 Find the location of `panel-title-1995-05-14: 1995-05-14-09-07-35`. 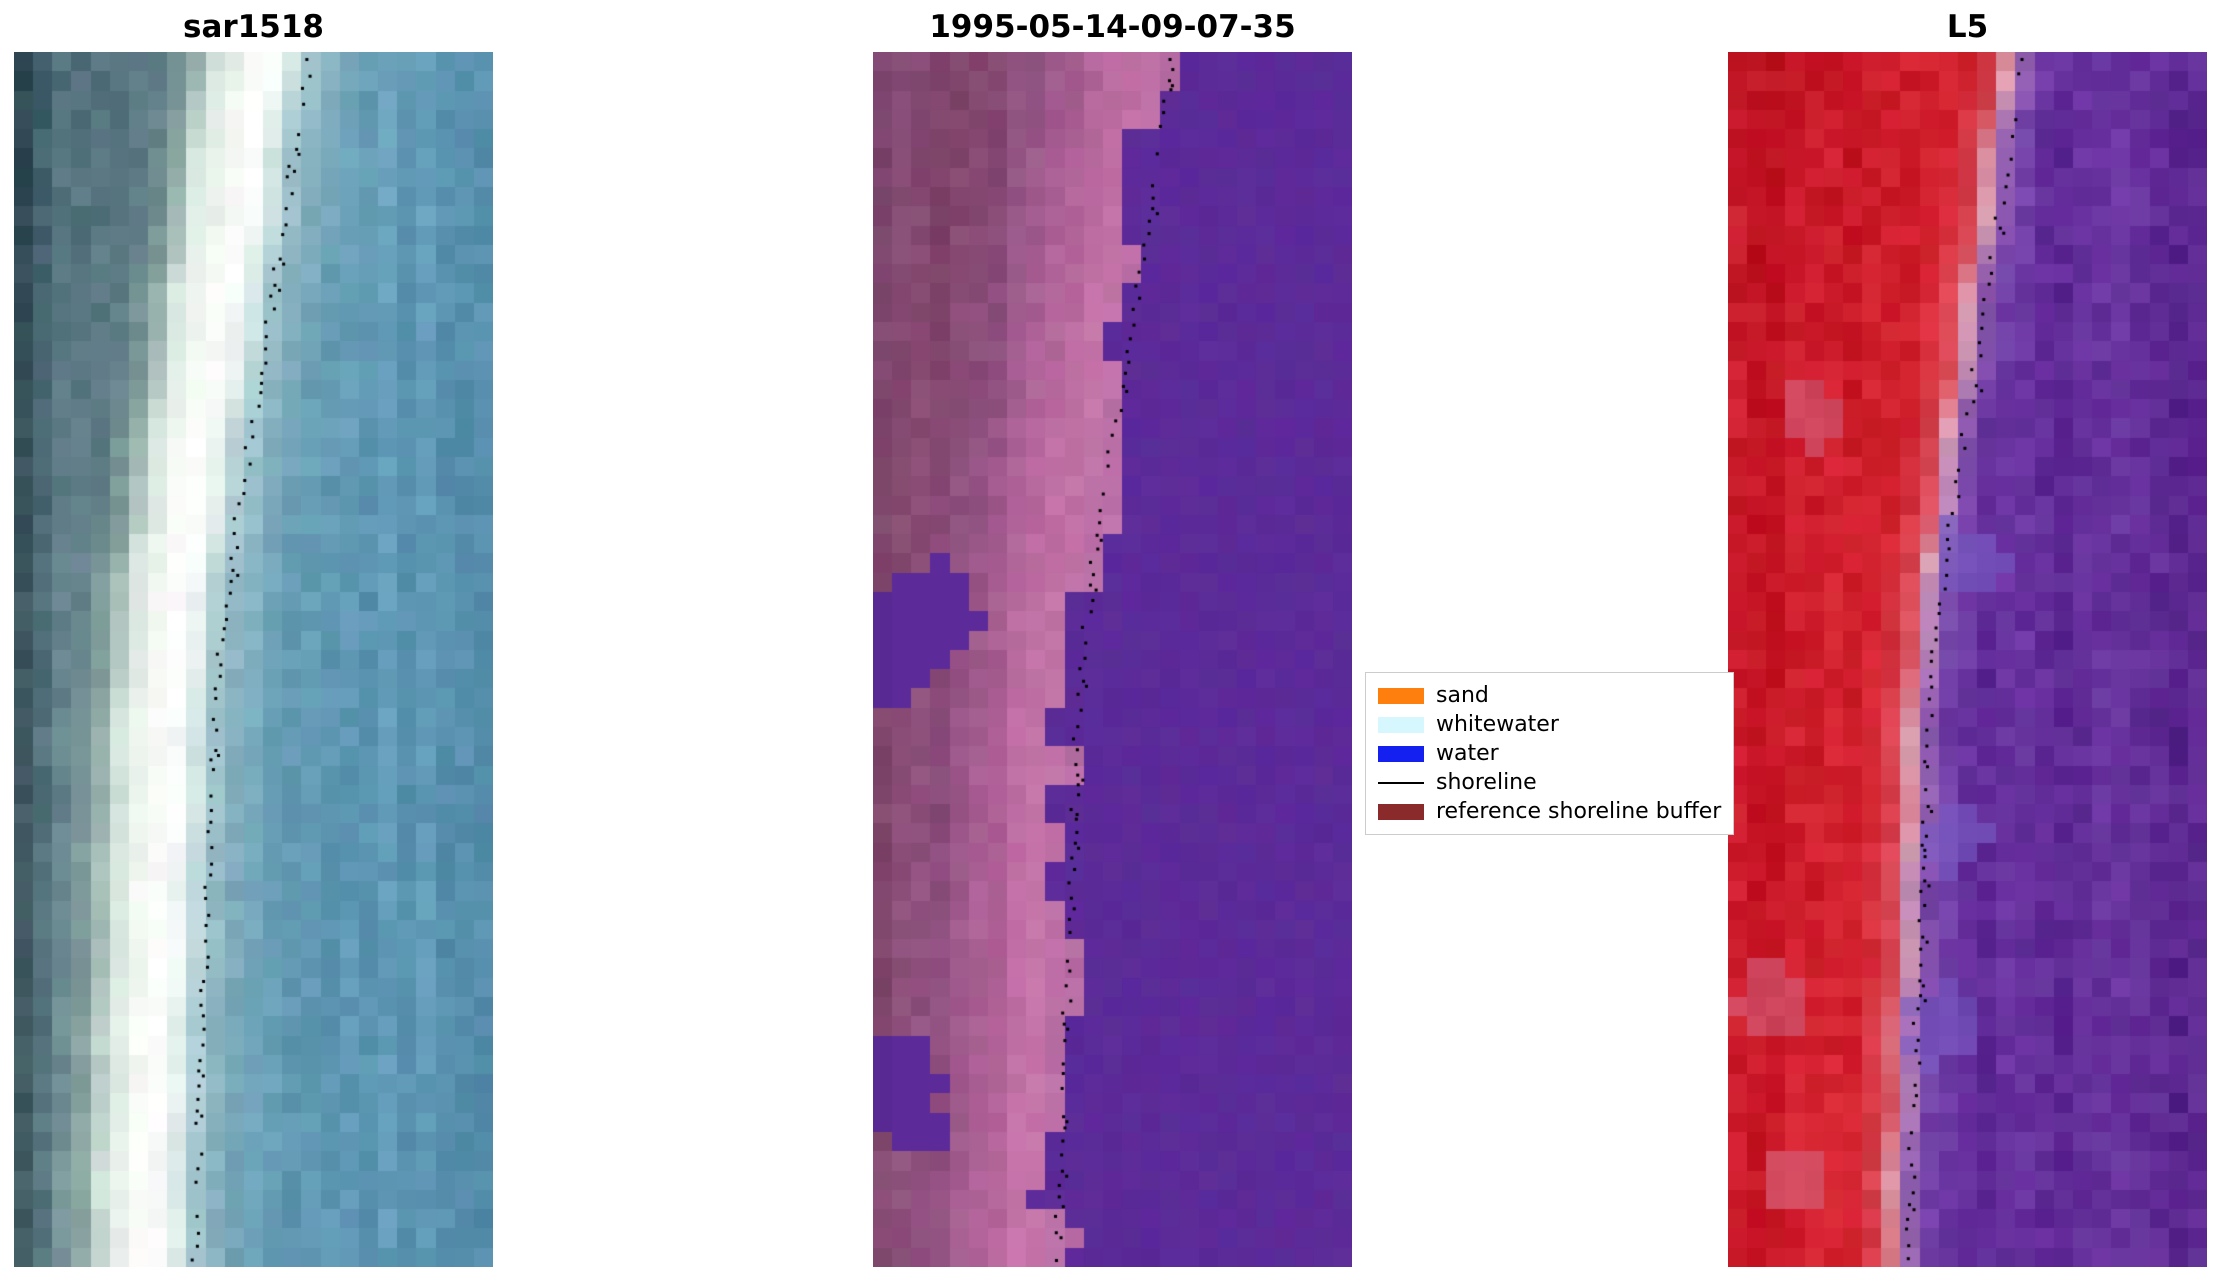

panel-title-1995-05-14: 1995-05-14-09-07-35 is located at coordinates (1112, 27).